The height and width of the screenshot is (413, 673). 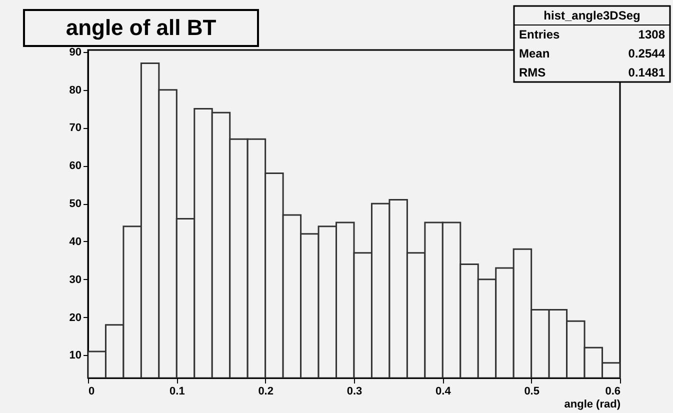 What do you see at coordinates (75, 356) in the screenshot?
I see `y-tick-label: 10` at bounding box center [75, 356].